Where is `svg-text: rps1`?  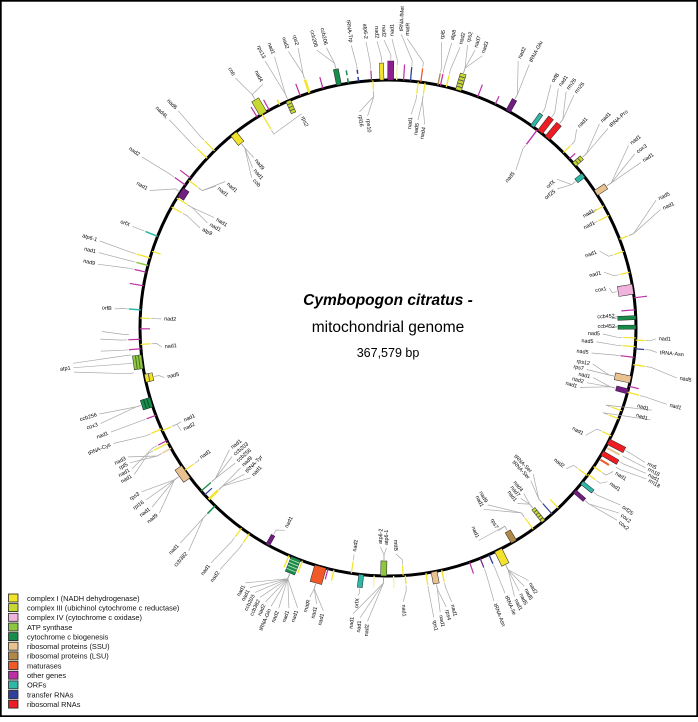 svg-text: rps1 is located at coordinates (435, 625).